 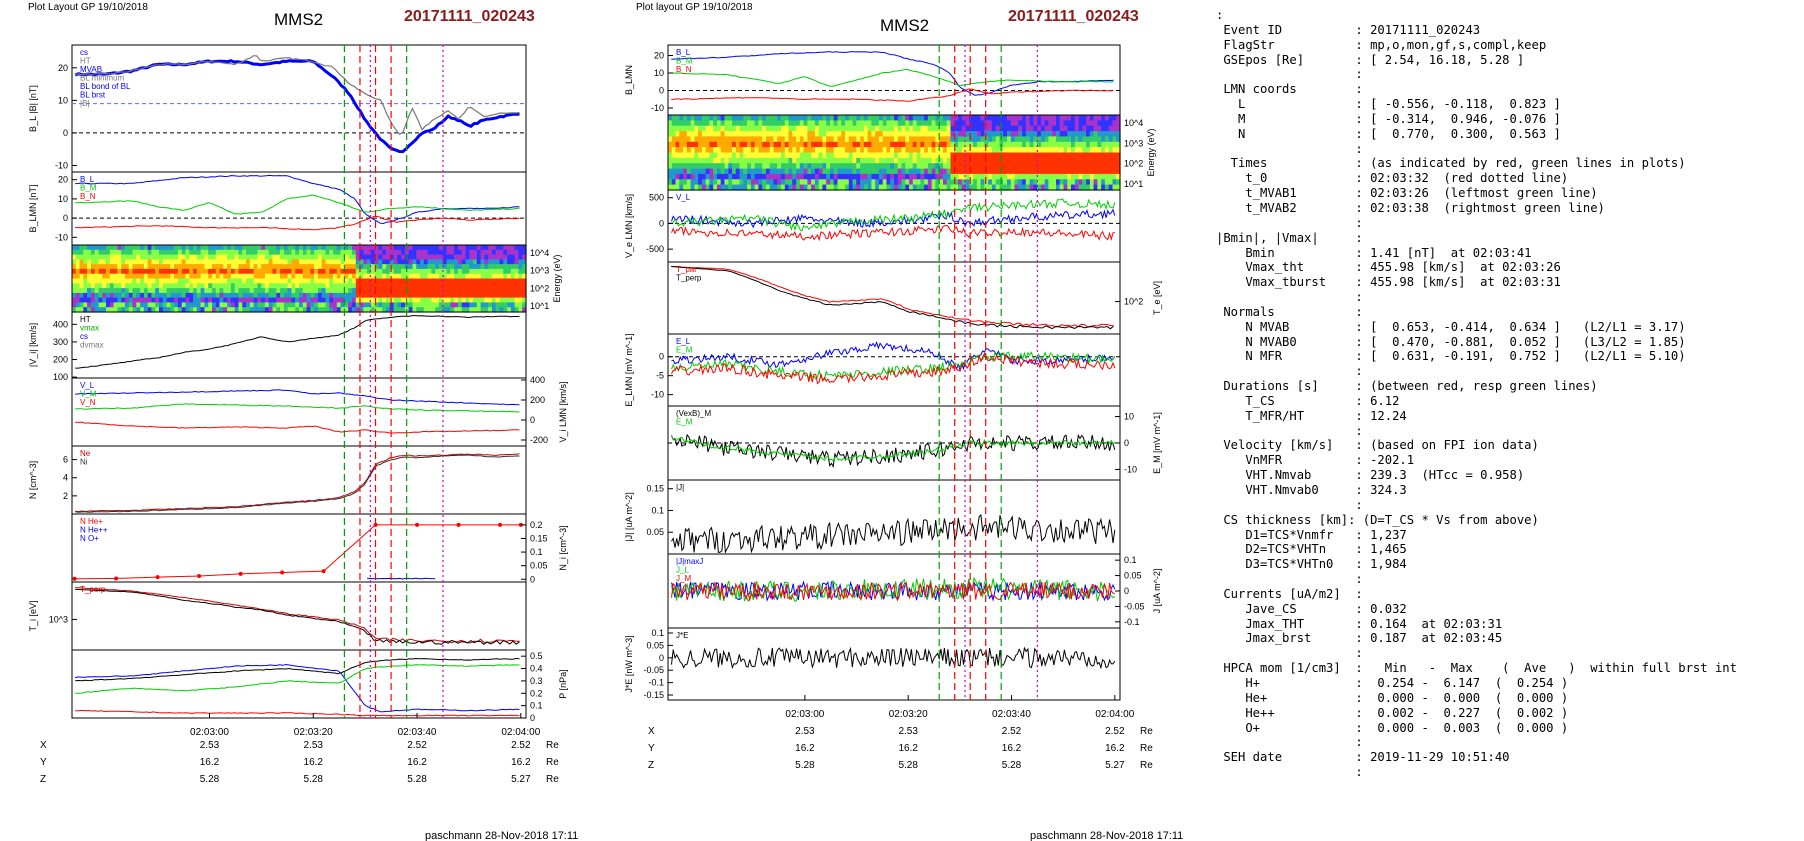 I want to click on info-line: |Bmin|, |Vmax| :, so click(x=1289, y=237).